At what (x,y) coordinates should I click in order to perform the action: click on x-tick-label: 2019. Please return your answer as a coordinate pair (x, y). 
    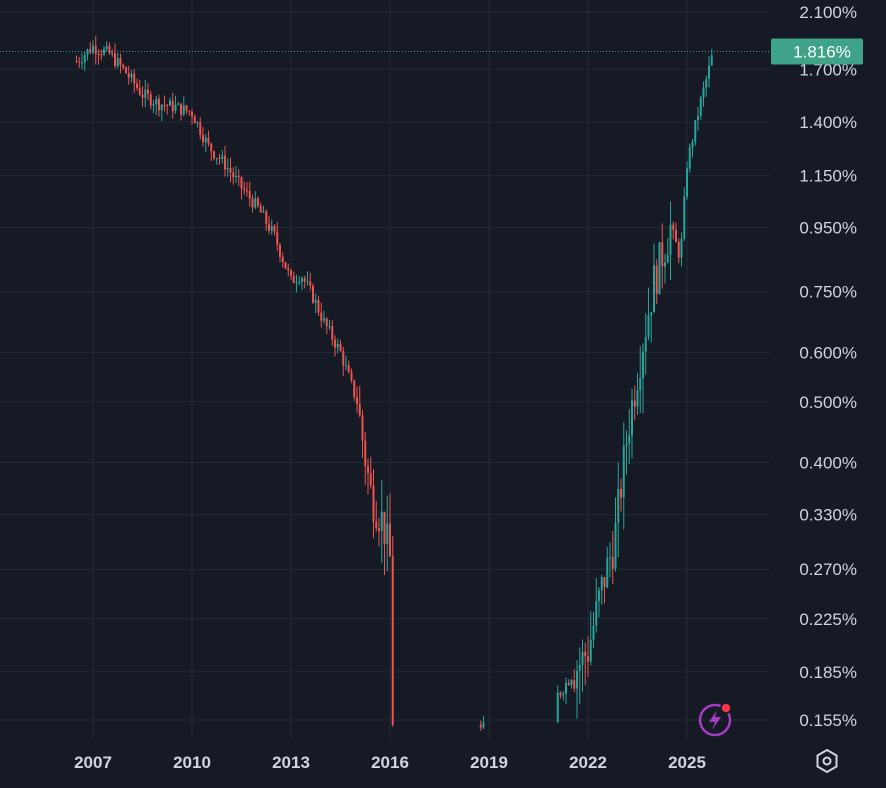
    Looking at the image, I should click on (489, 762).